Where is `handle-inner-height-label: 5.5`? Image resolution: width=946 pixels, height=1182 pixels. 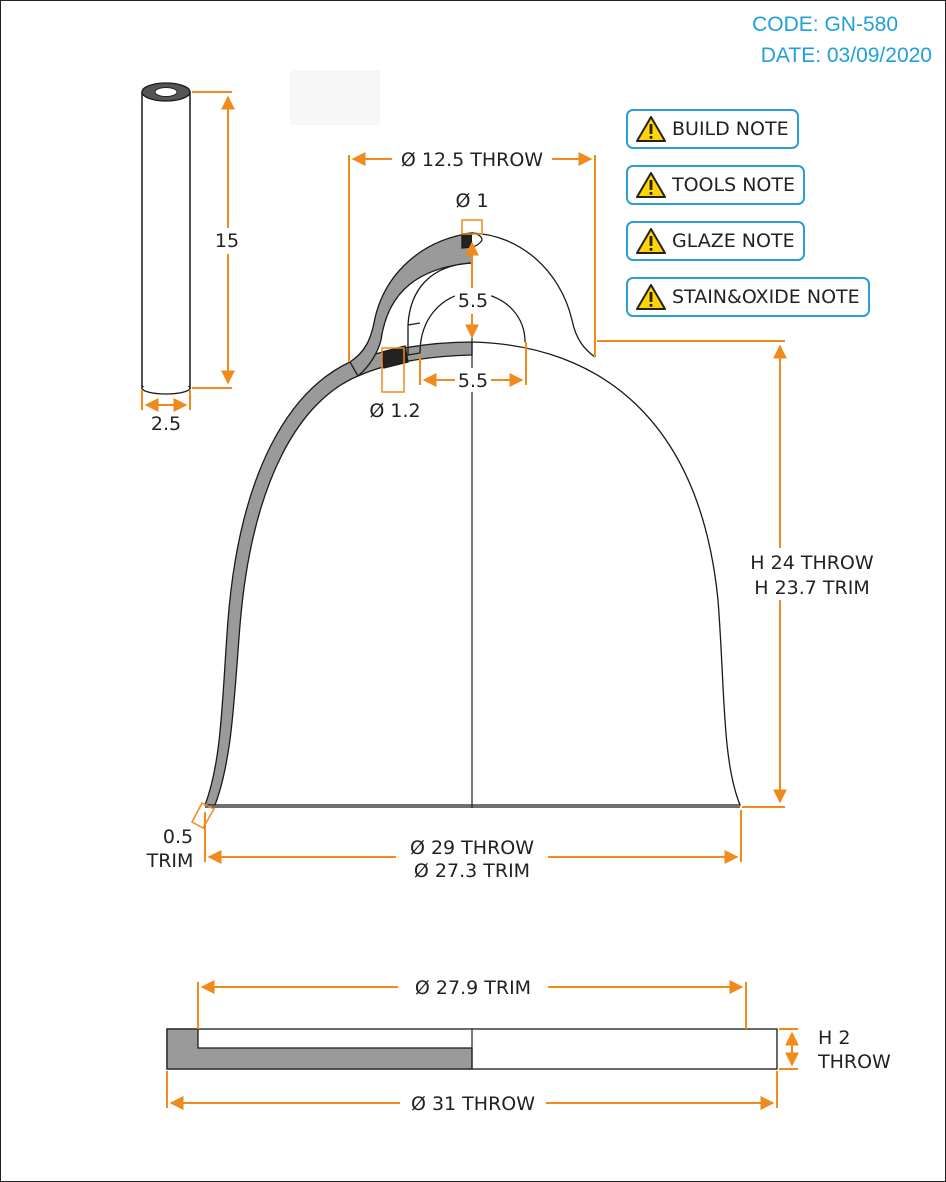 handle-inner-height-label: 5.5 is located at coordinates (473, 301).